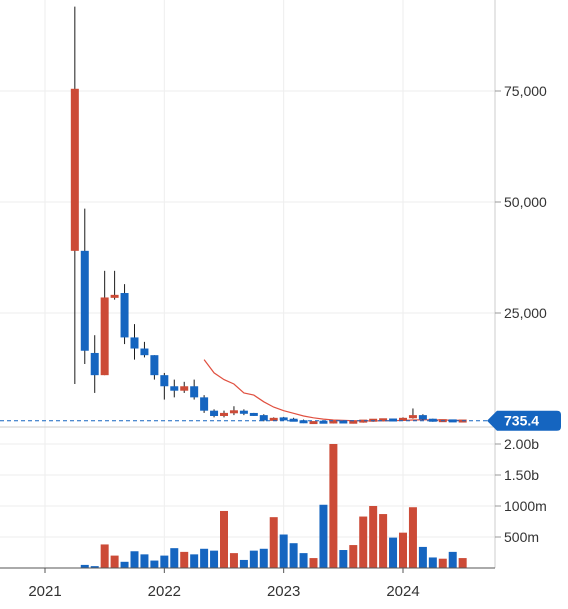 This screenshot has width=568, height=609. I want to click on volume-tick-label: 2.00b, so click(521, 444).